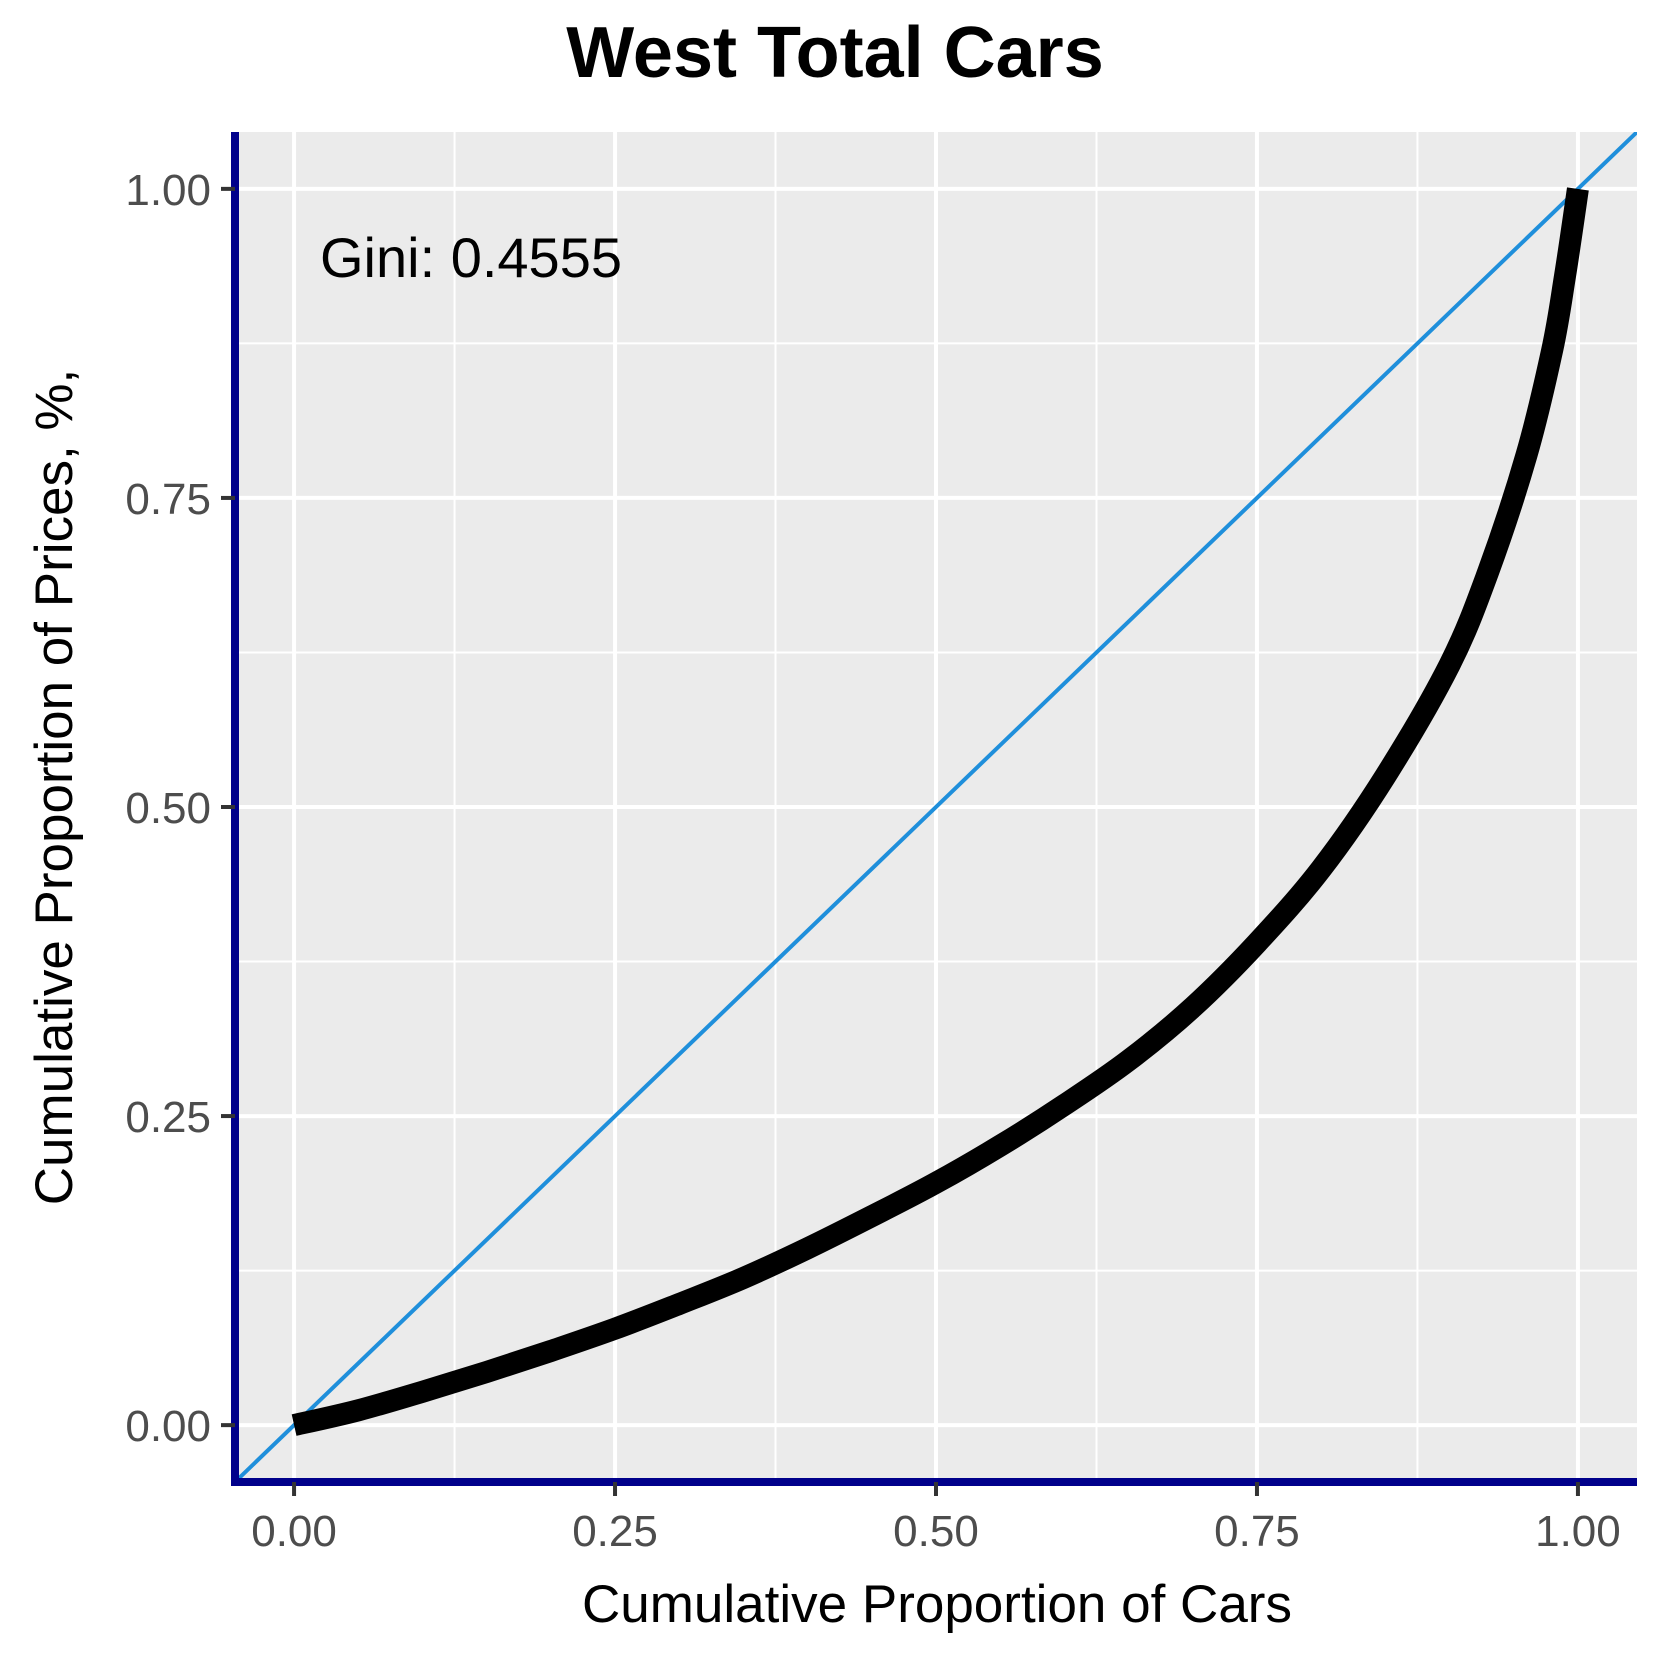 This screenshot has height=1666, width=1661. What do you see at coordinates (937, 1604) in the screenshot?
I see `x-axis-label: Cumulative Proportion of Cars` at bounding box center [937, 1604].